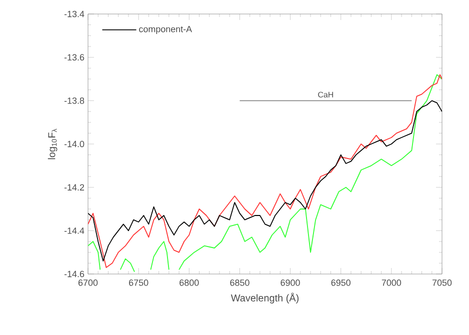 The image size is (469, 335). I want to click on x-tick-label: 6950, so click(340, 283).